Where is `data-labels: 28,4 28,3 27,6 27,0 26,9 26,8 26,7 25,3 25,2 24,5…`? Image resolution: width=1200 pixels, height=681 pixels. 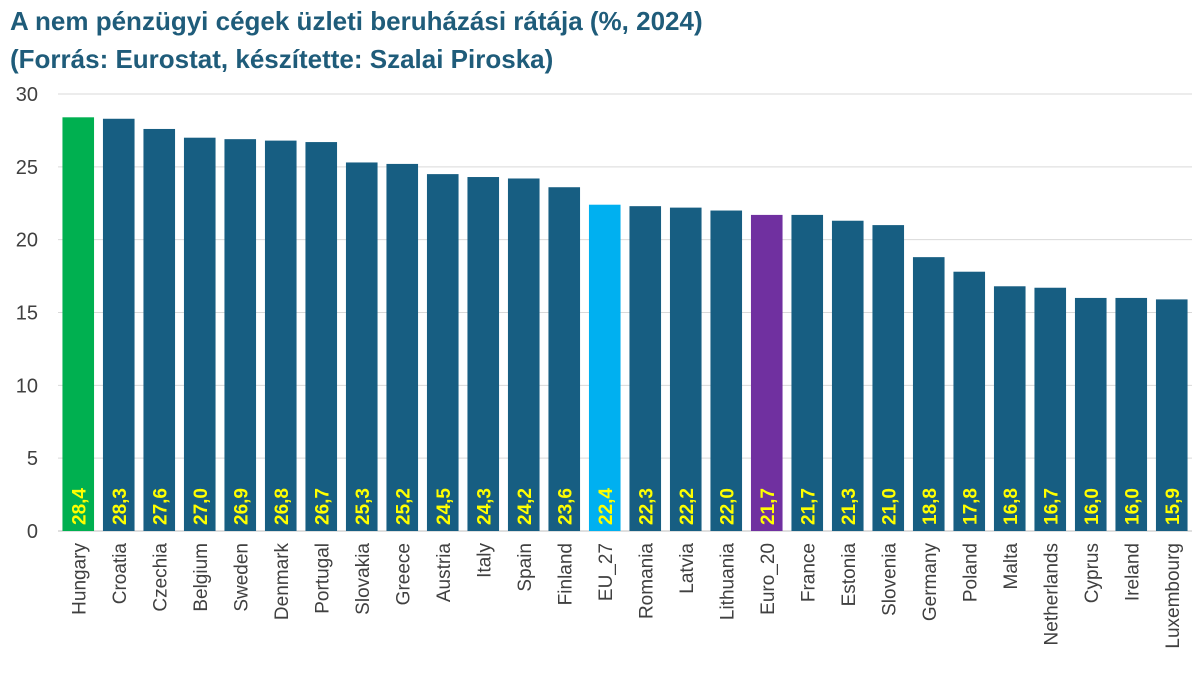
data-labels: 28,4 28,3 27,6 27,0 26,9 26,8 26,7 25,3 25,2 24,5… is located at coordinates (626, 506).